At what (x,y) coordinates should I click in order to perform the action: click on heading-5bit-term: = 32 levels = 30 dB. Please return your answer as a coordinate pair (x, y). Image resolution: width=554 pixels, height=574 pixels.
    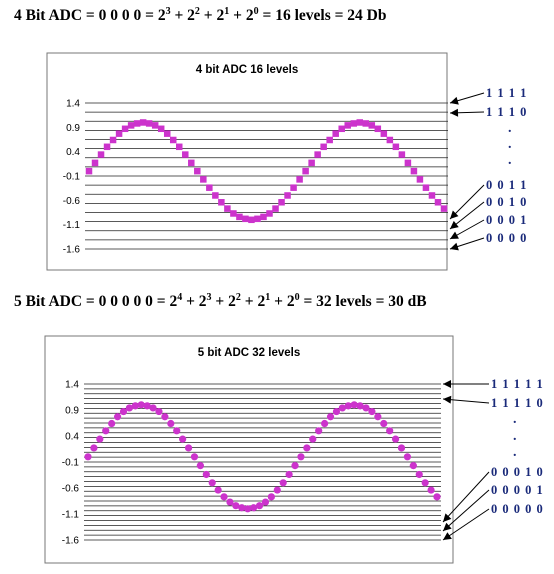
    Looking at the image, I should click on (363, 302).